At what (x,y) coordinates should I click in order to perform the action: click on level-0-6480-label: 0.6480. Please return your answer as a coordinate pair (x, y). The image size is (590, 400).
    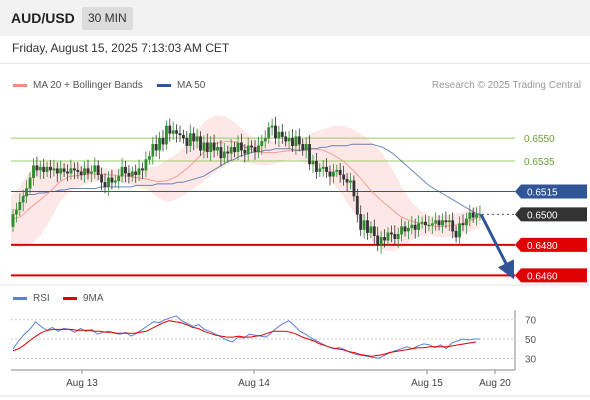
    Looking at the image, I should click on (542, 246).